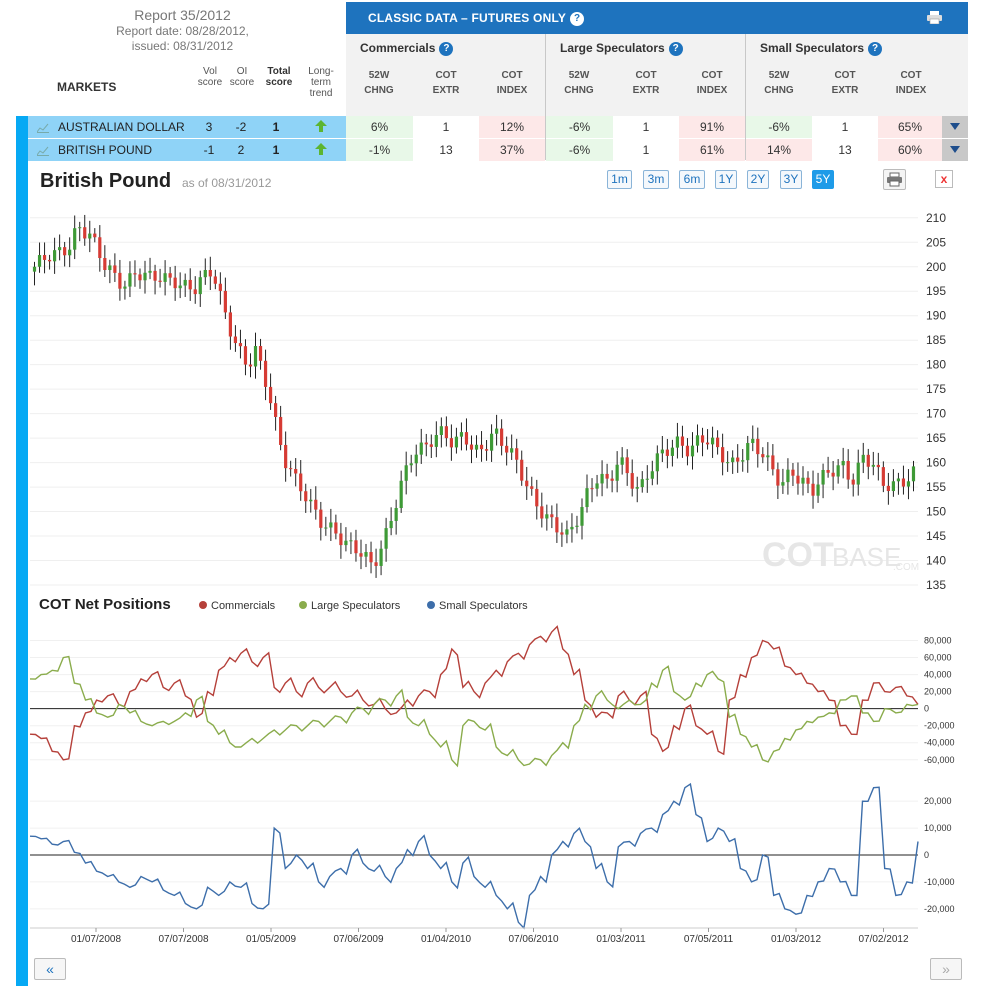 The image size is (986, 986). I want to click on total-score: 1, so click(276, 127).